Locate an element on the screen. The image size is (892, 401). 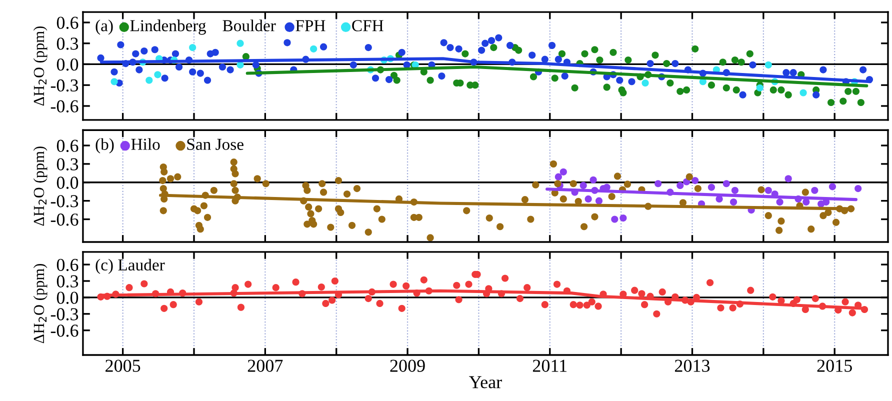
annotation: Boulder is located at coordinates (249, 26).